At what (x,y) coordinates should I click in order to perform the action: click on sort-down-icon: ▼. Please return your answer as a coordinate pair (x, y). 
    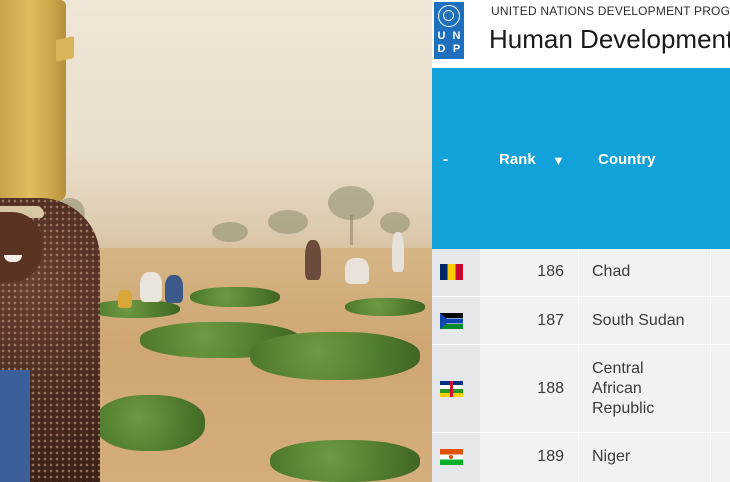
    Looking at the image, I should click on (558, 160).